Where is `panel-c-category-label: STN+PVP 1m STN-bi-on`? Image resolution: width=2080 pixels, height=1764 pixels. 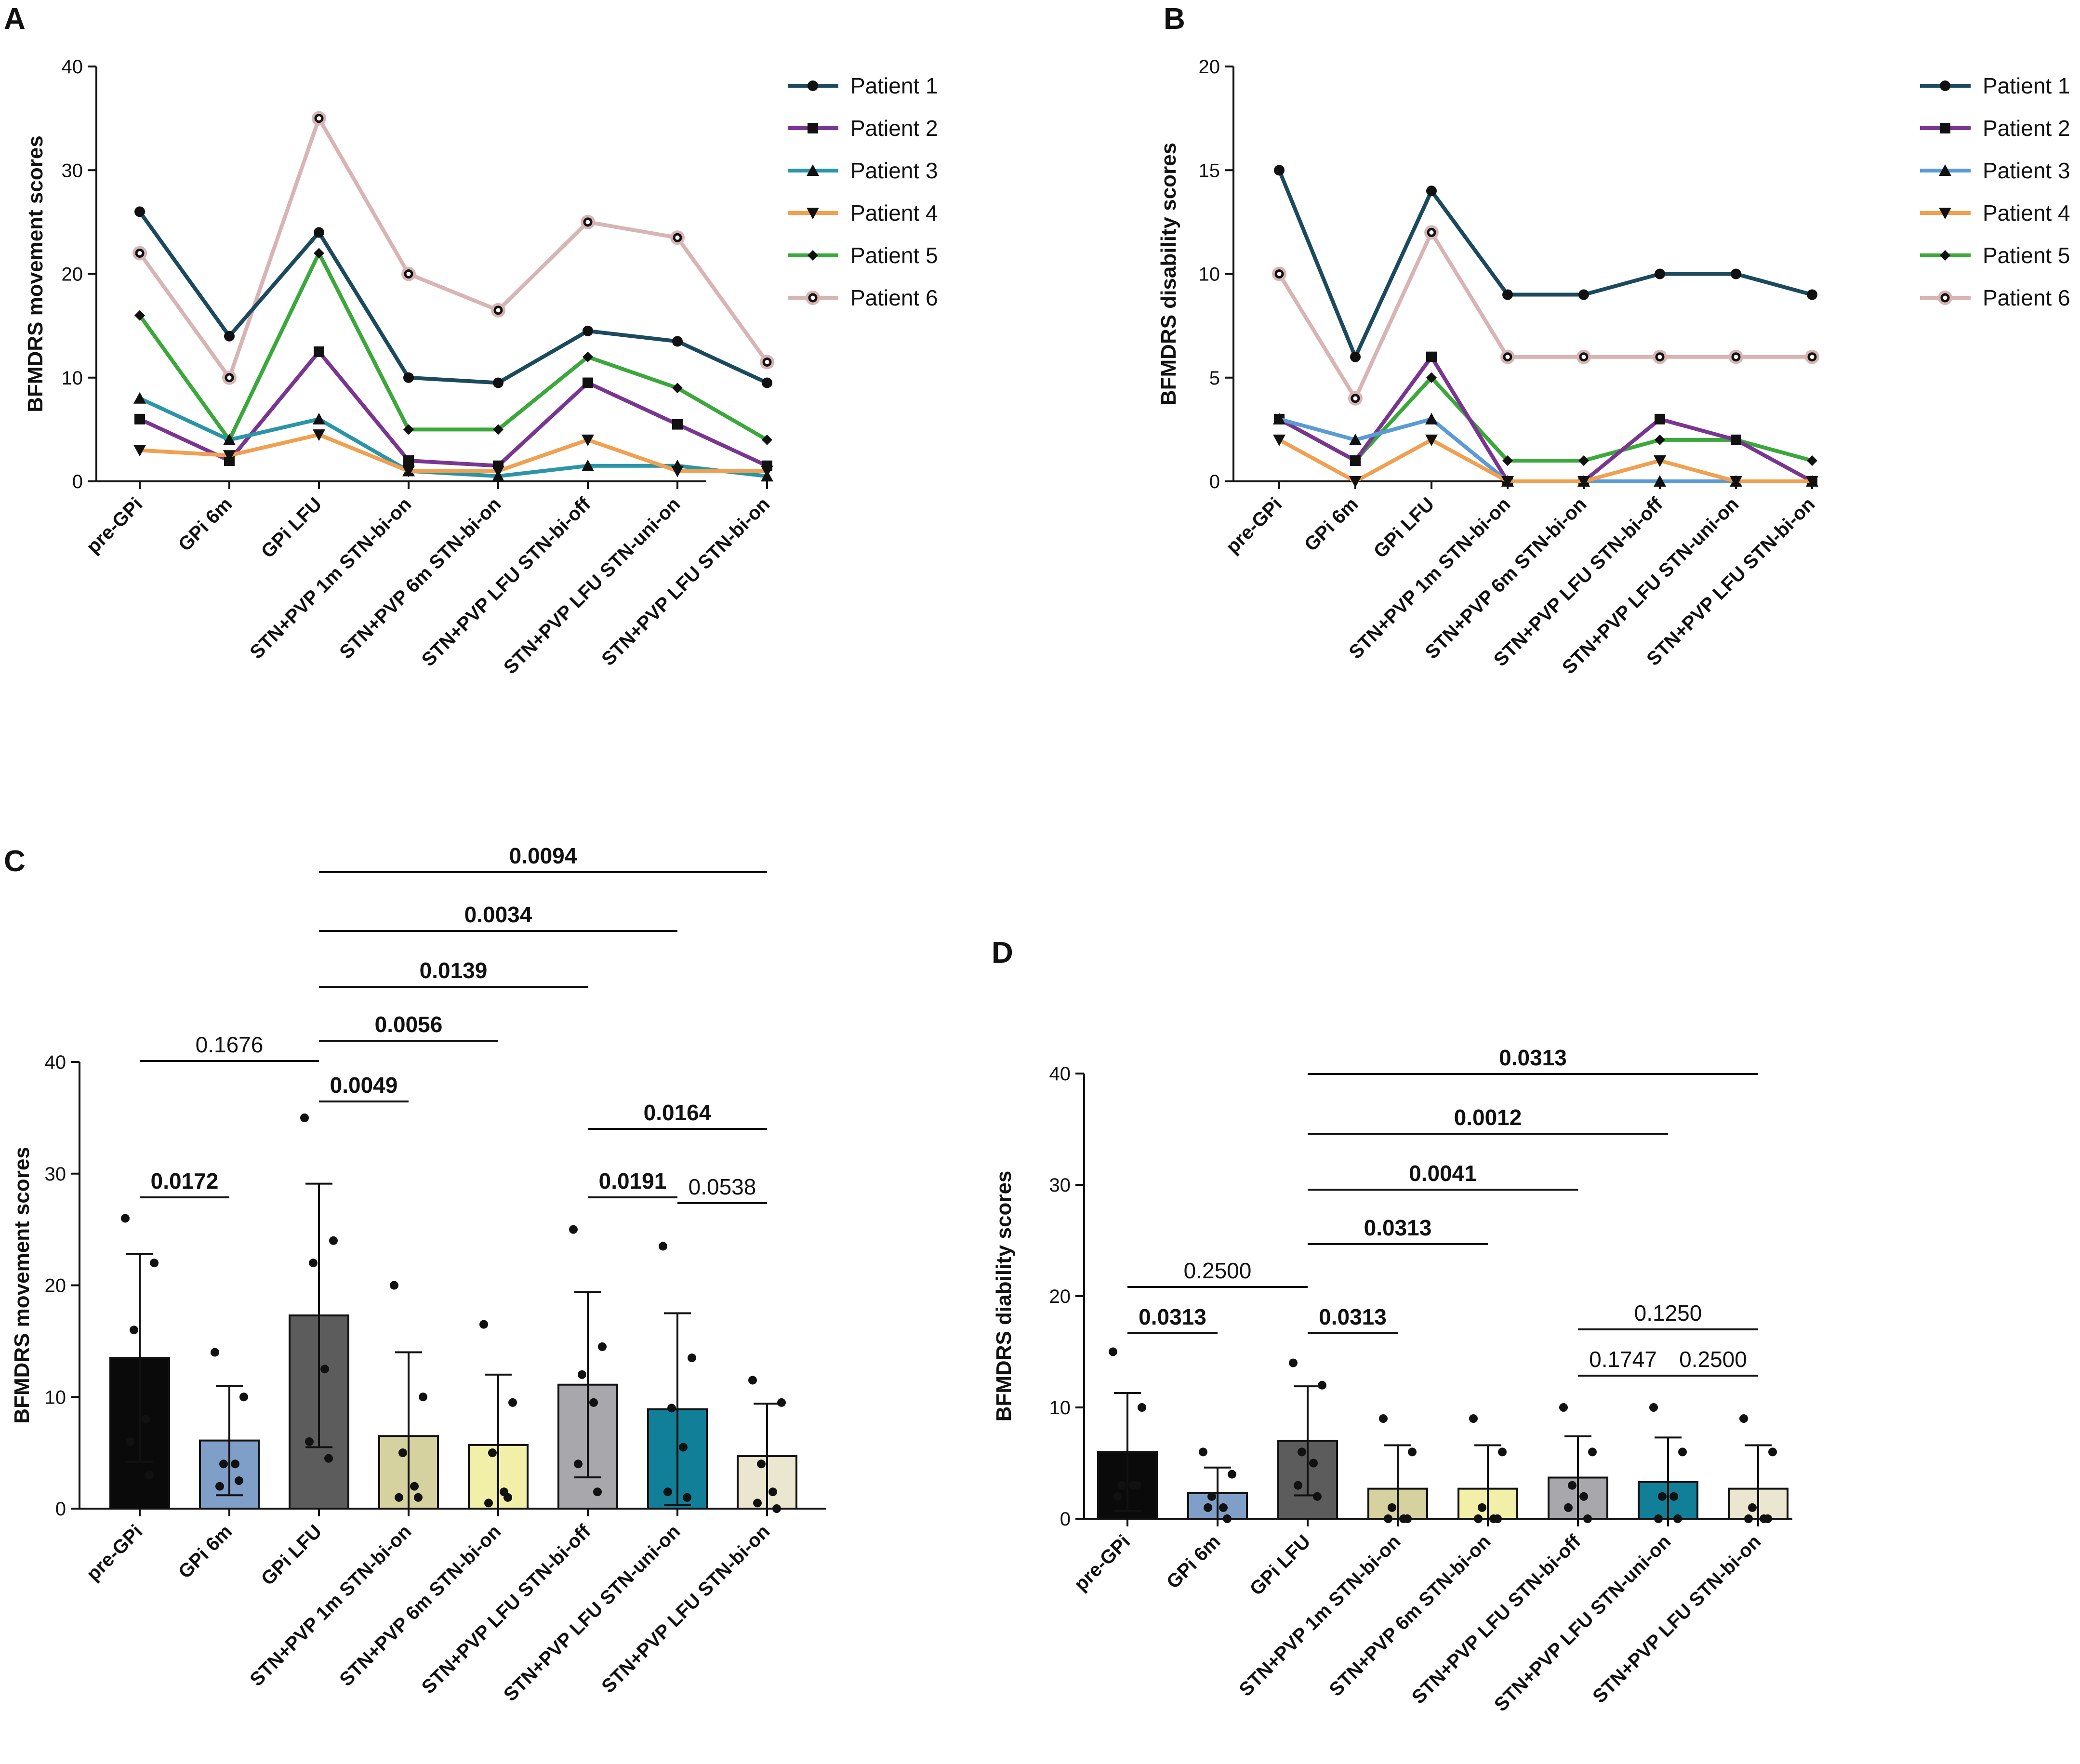 panel-c-category-label: STN+PVP 1m STN-bi-on is located at coordinates (330, 1605).